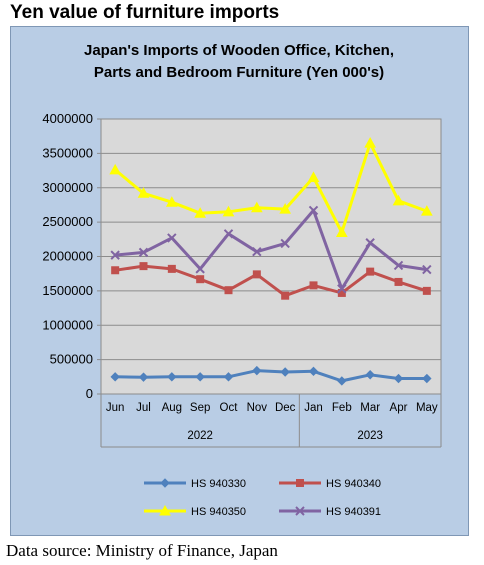 This screenshot has height=565, width=484. I want to click on chart-title-line-2: Parts and Bedroom Furniture (Yen 000's), so click(239, 72).